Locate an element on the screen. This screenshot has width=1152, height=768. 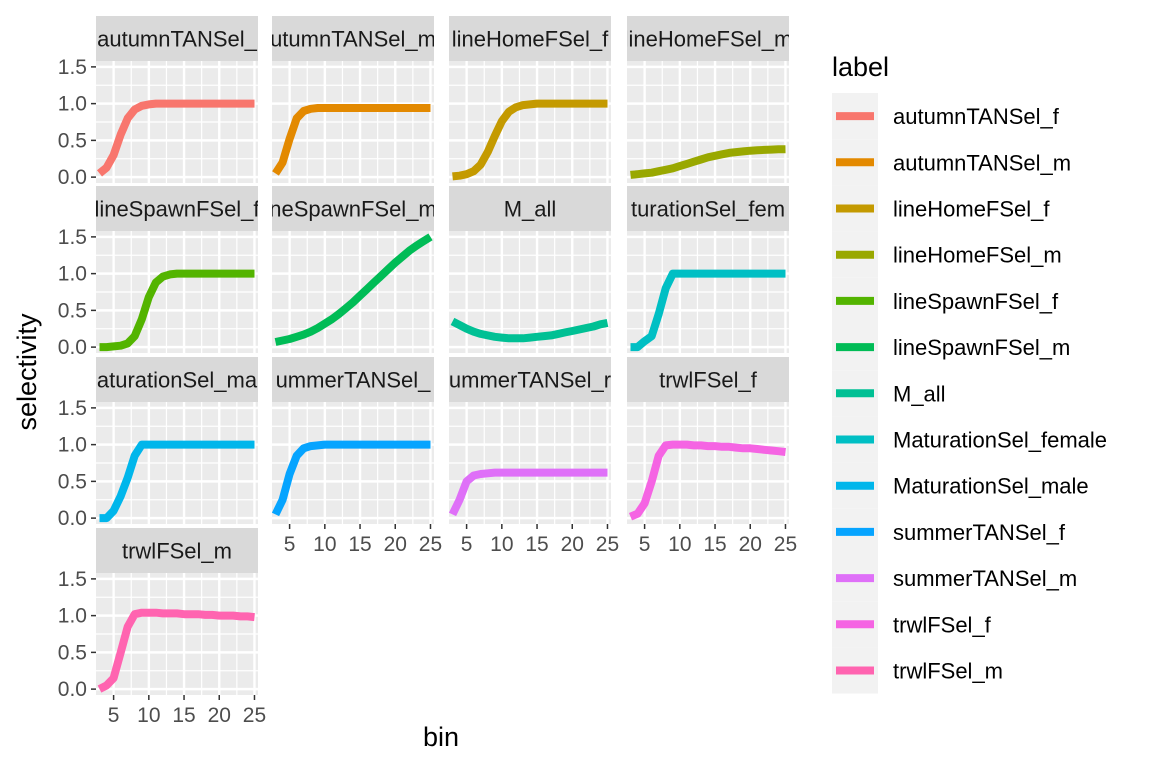
facet-panel: lineHomeFSel_f is located at coordinates (530, 99).